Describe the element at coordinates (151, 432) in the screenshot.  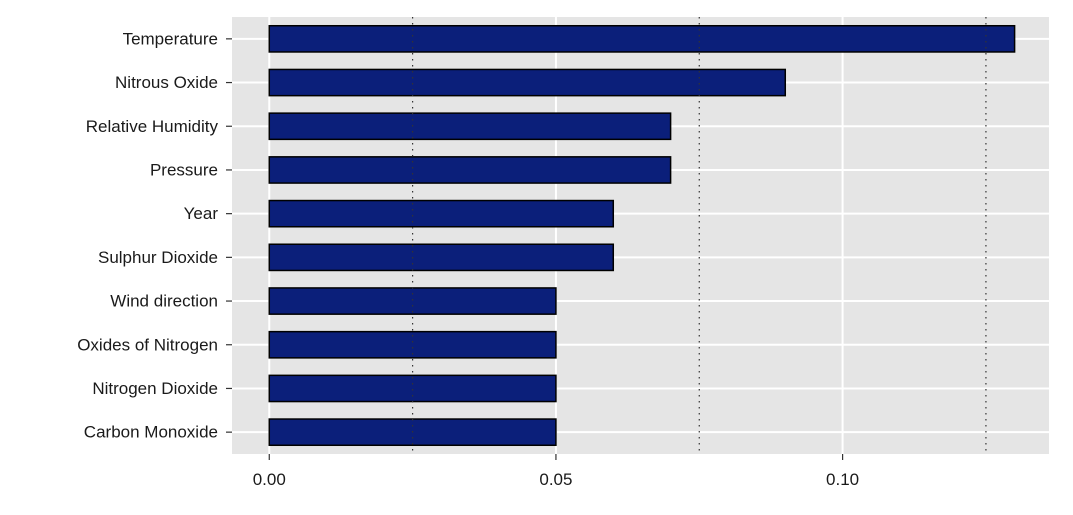
I see `y-tick-label: Carbon Monoxide` at that location.